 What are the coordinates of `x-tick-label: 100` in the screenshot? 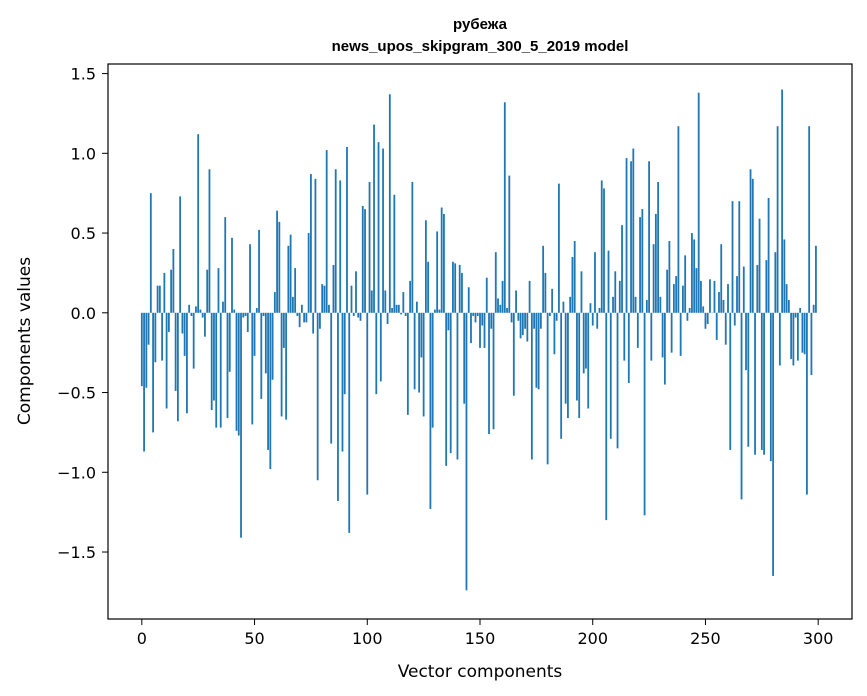 It's located at (367, 638).